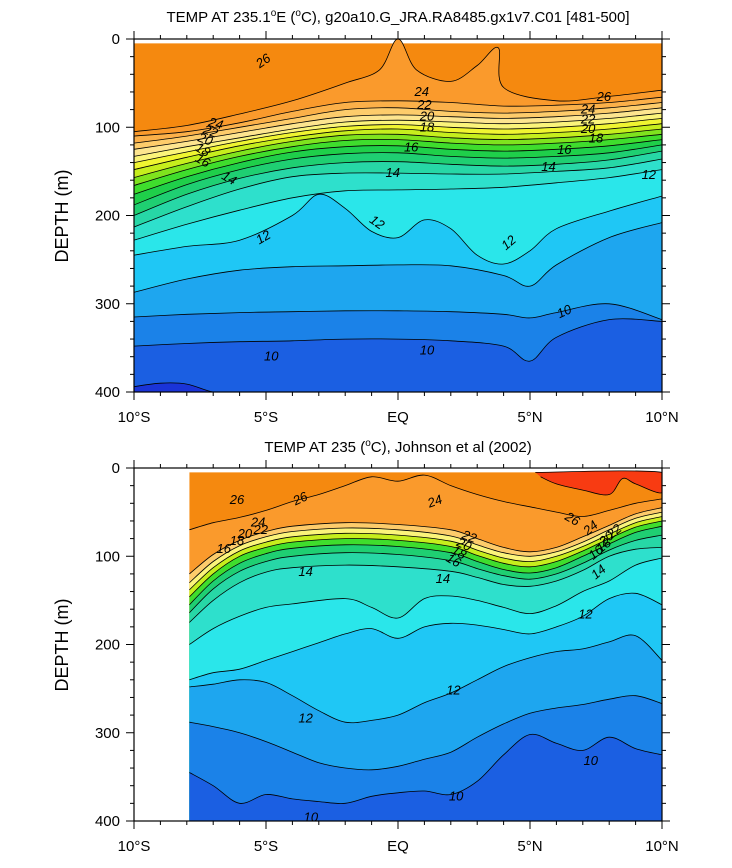 Image resolution: width=732 pixels, height=868 pixels. Describe the element at coordinates (397, 447) in the screenshot. I see `panel-title: TEMP AT 235 (oC), Johnson et al (2002)` at that location.